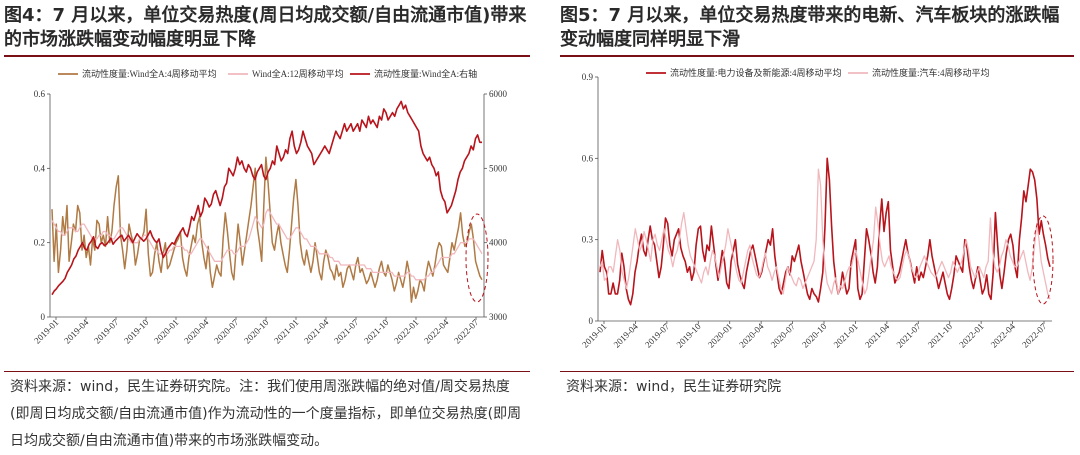 The image size is (1080, 455). What do you see at coordinates (931, 72) in the screenshot?
I see `legend-label-1: 流动性度量:汽车:4周移动平均` at bounding box center [931, 72].